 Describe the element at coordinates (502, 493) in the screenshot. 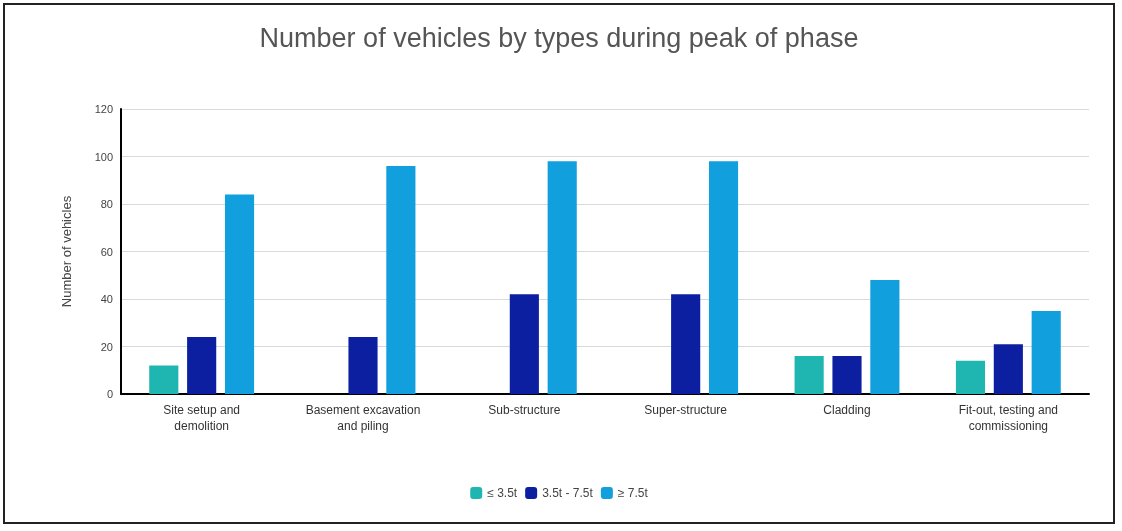

I see `legend-label: ≤ 3.5t` at that location.